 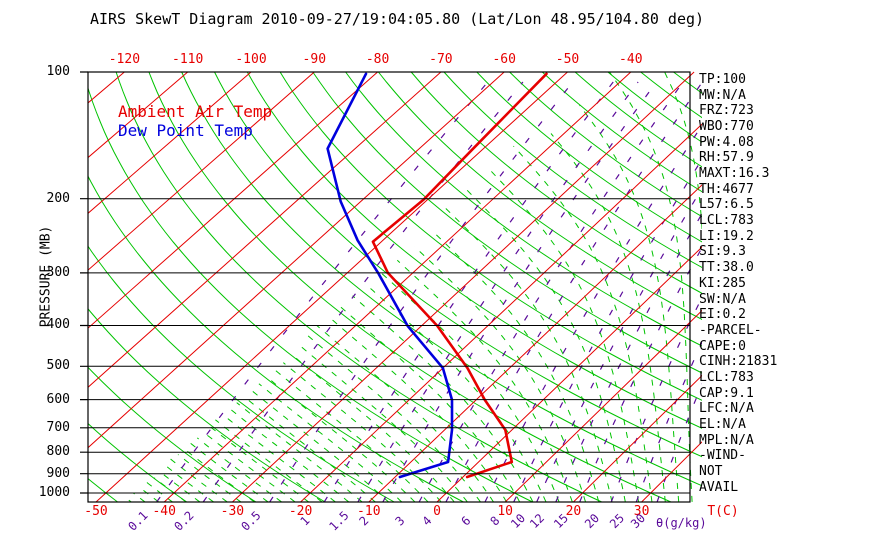 What do you see at coordinates (726, 393) in the screenshot?
I see `stats-line: CAP:9.1` at bounding box center [726, 393].